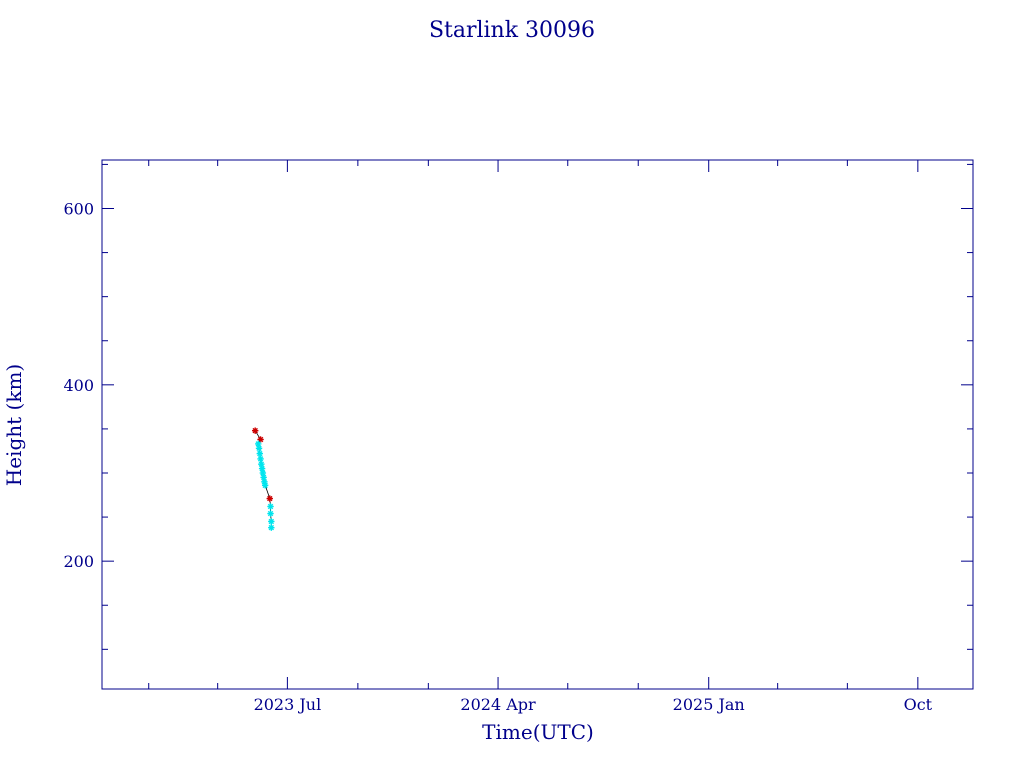  I want to click on y-tick-labels: 200 400 600, so click(78, 385).